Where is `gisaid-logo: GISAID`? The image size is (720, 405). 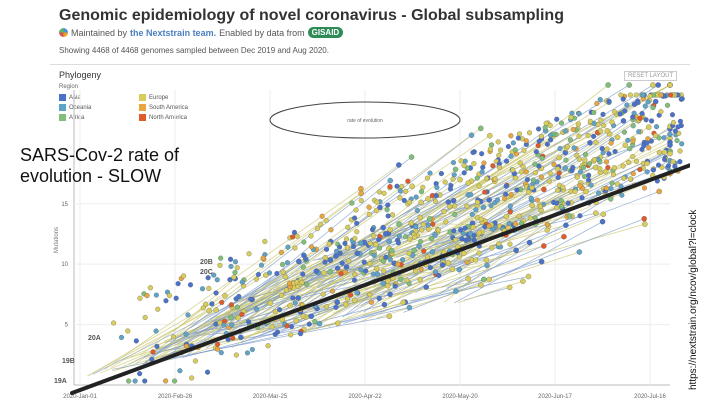 gisaid-logo: GISAID is located at coordinates (325, 32).